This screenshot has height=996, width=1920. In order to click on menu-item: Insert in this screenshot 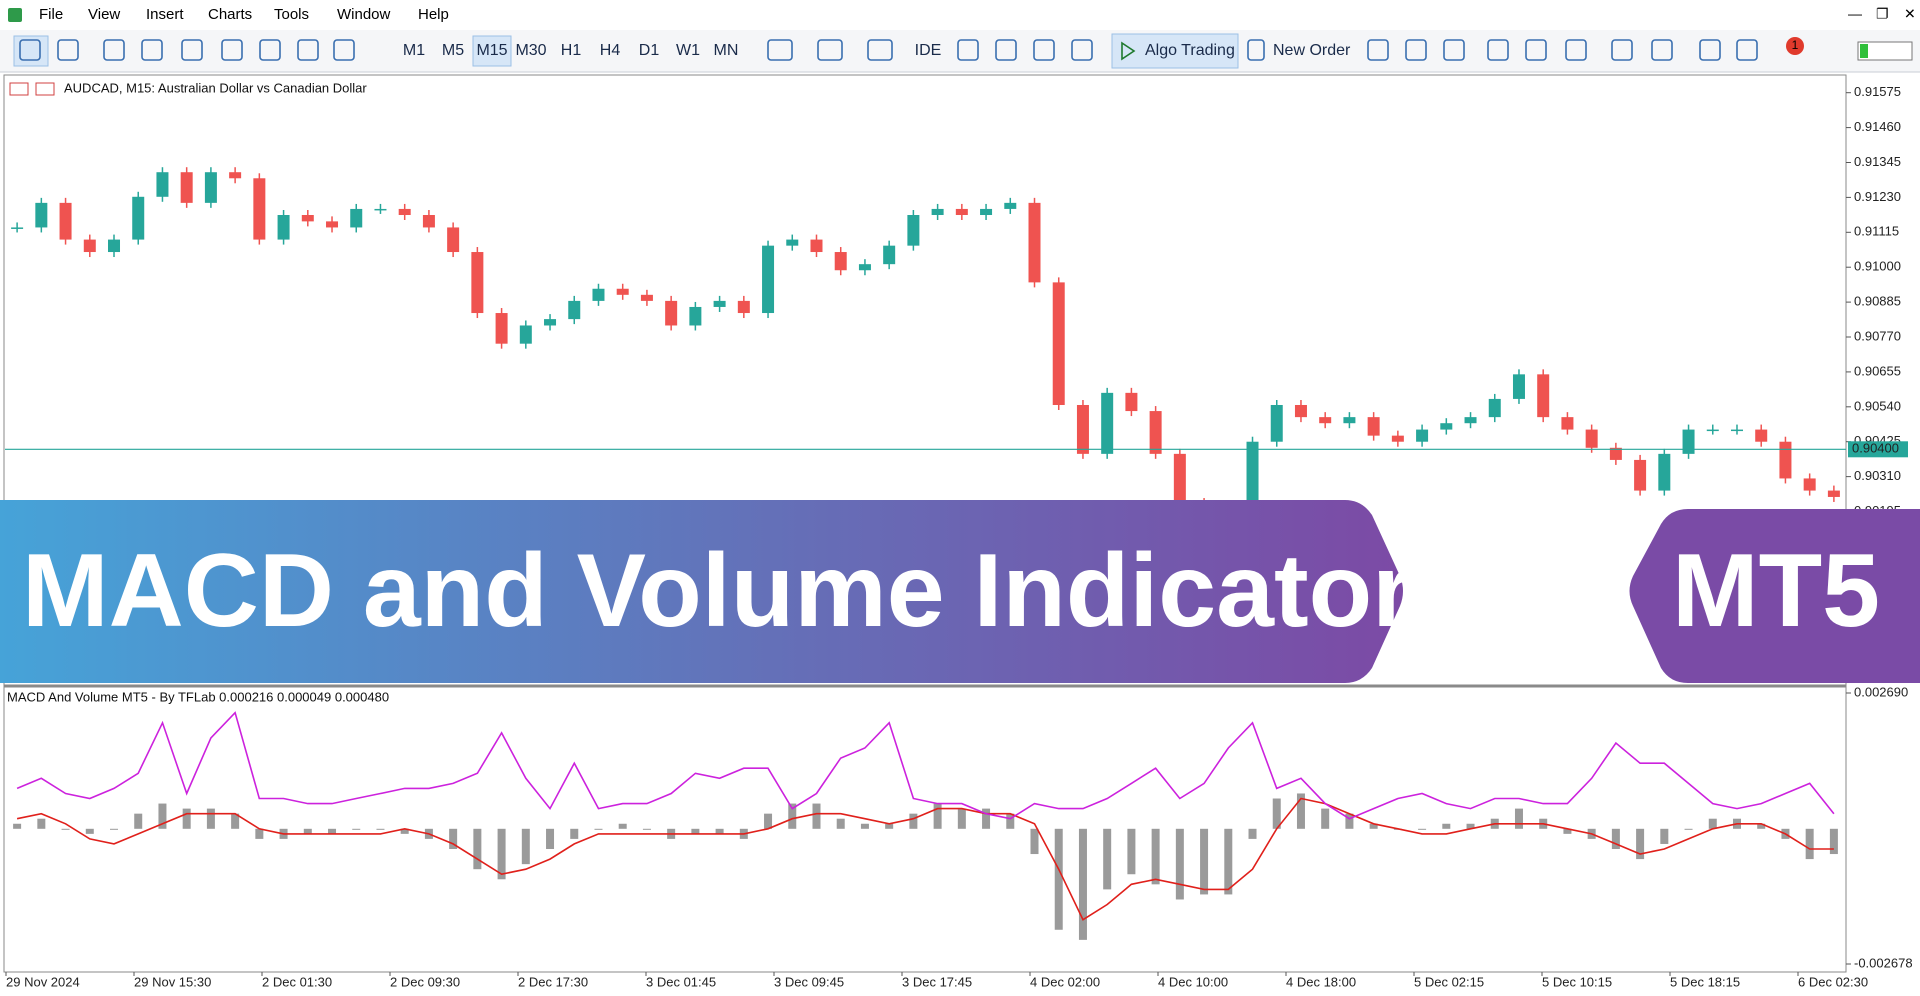, I will do `click(165, 14)`.